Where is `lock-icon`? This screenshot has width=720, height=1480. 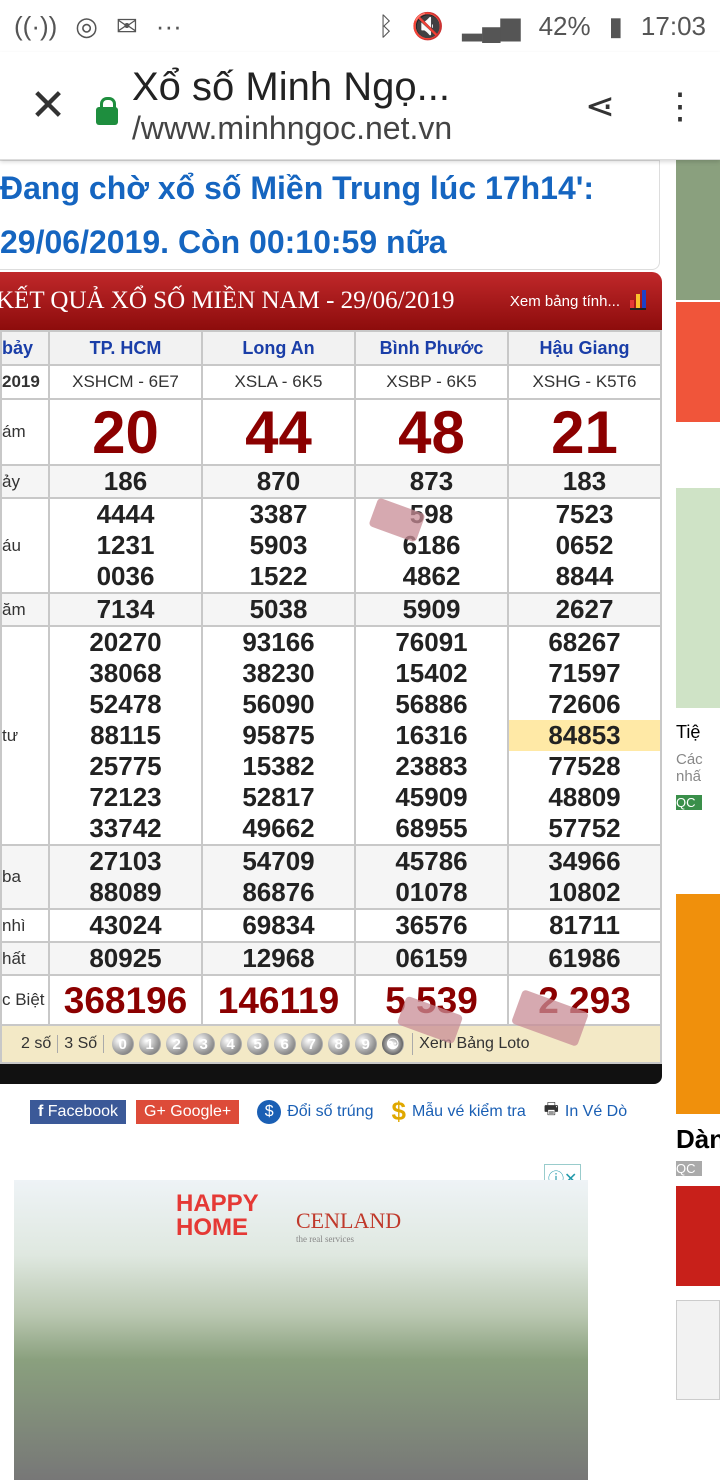
lock-icon is located at coordinates (107, 110).